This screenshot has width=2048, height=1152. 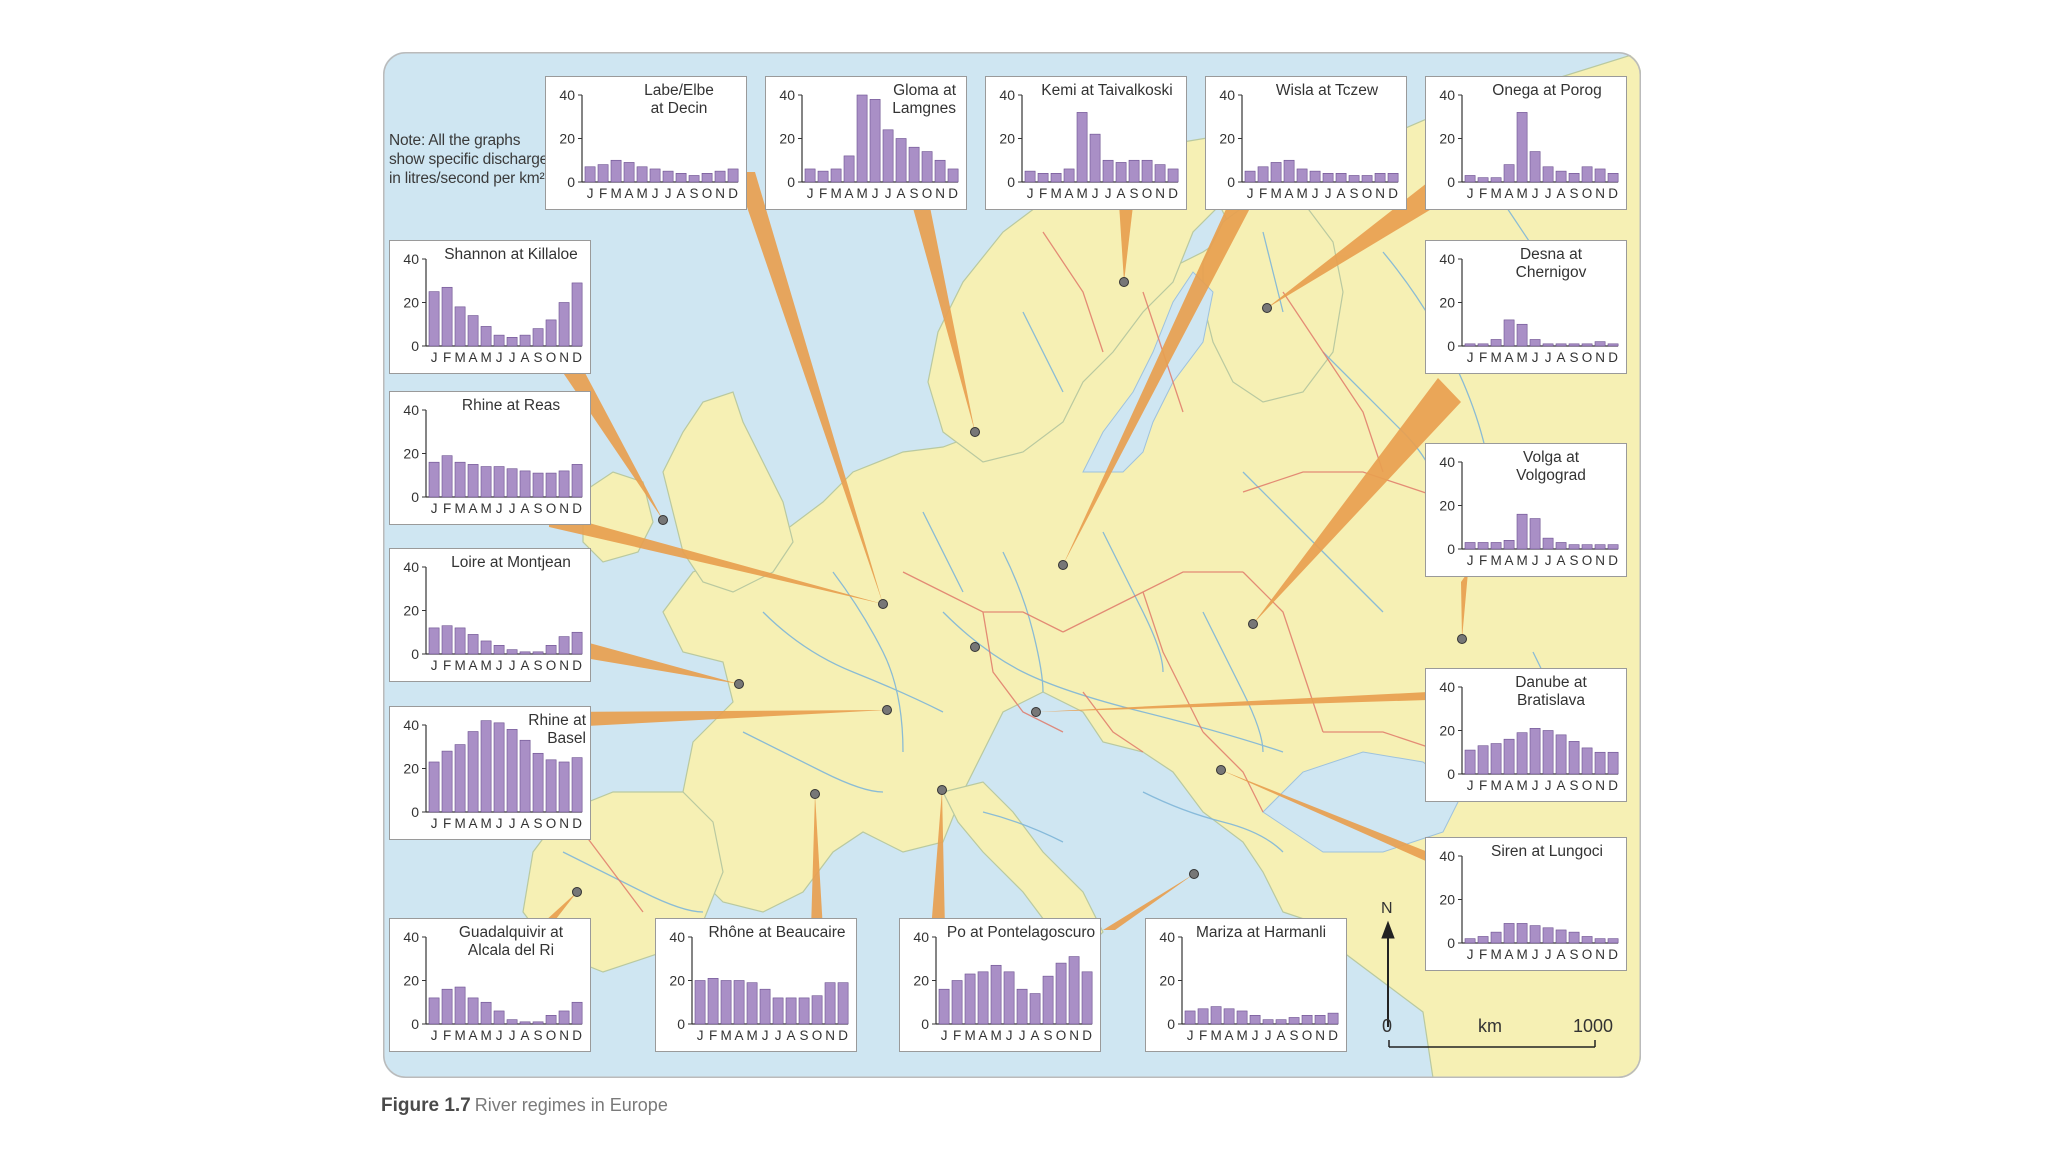 I want to click on river-chart-title: Gloma at Lamgnes, so click(x=924, y=99).